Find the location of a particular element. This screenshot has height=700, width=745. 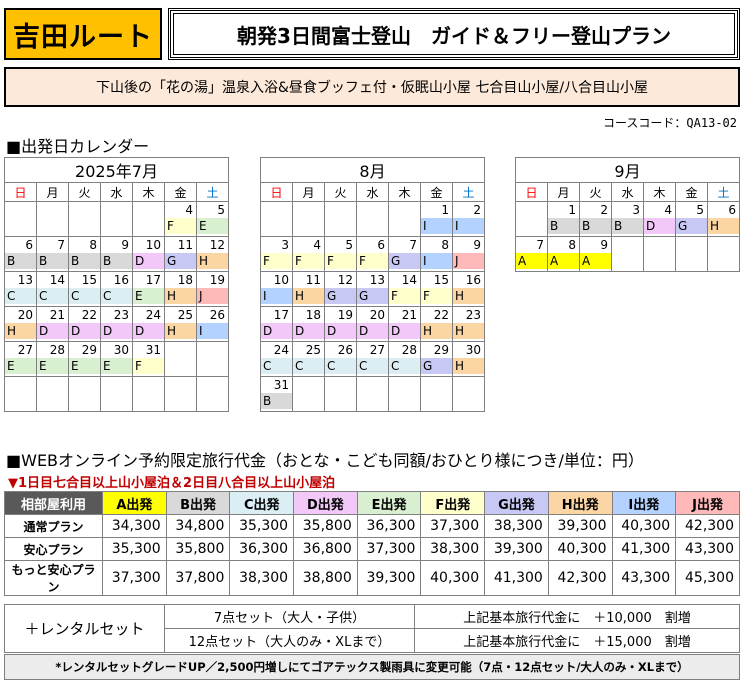

calendar-day: 29 G is located at coordinates (436, 359).